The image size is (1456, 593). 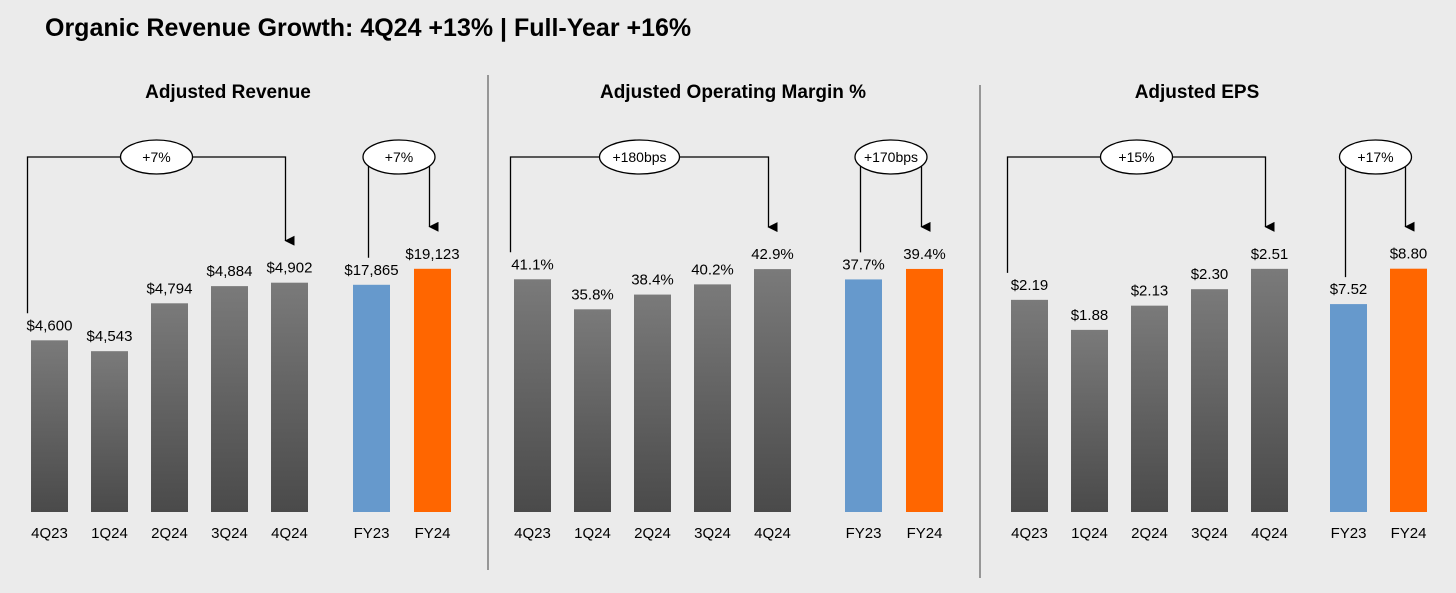 I want to click on value-label-eps-fy23: $7.52, so click(x=1349, y=289).